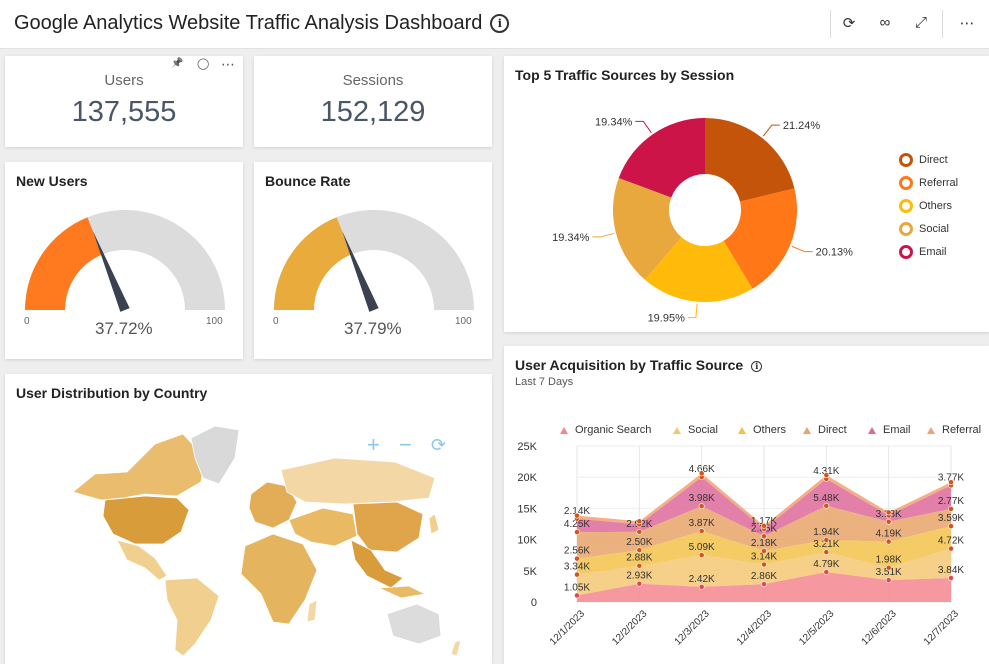 The width and height of the screenshot is (989, 664). Describe the element at coordinates (770, 430) in the screenshot. I see `legend-label: Others` at that location.